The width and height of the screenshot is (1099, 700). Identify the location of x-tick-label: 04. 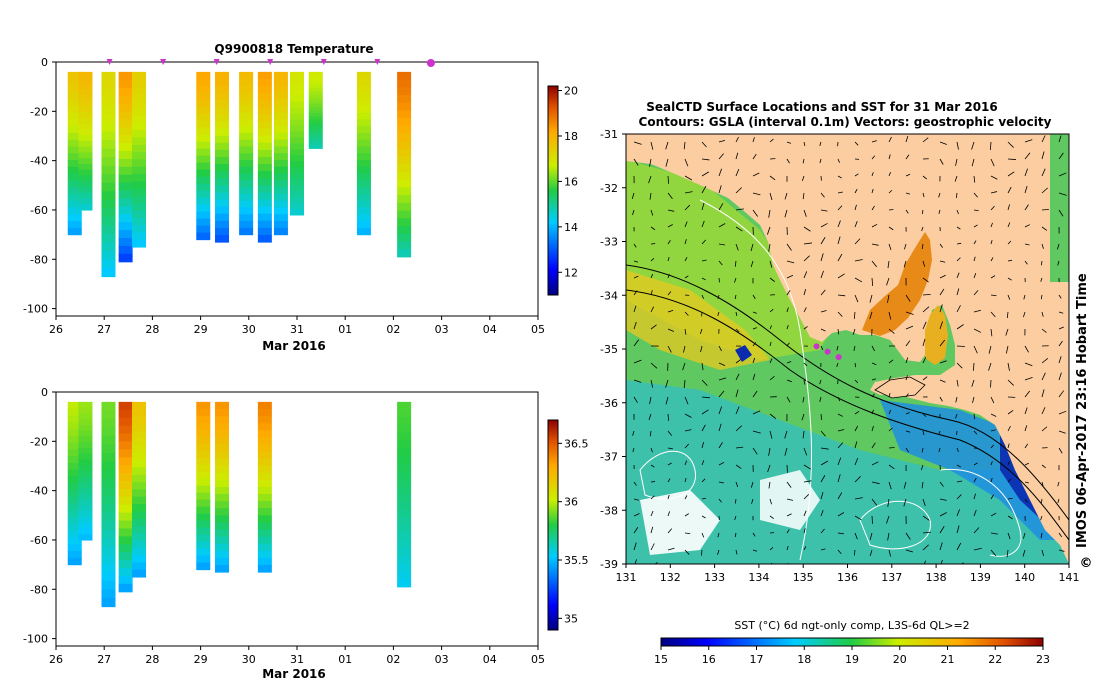
(490, 659).